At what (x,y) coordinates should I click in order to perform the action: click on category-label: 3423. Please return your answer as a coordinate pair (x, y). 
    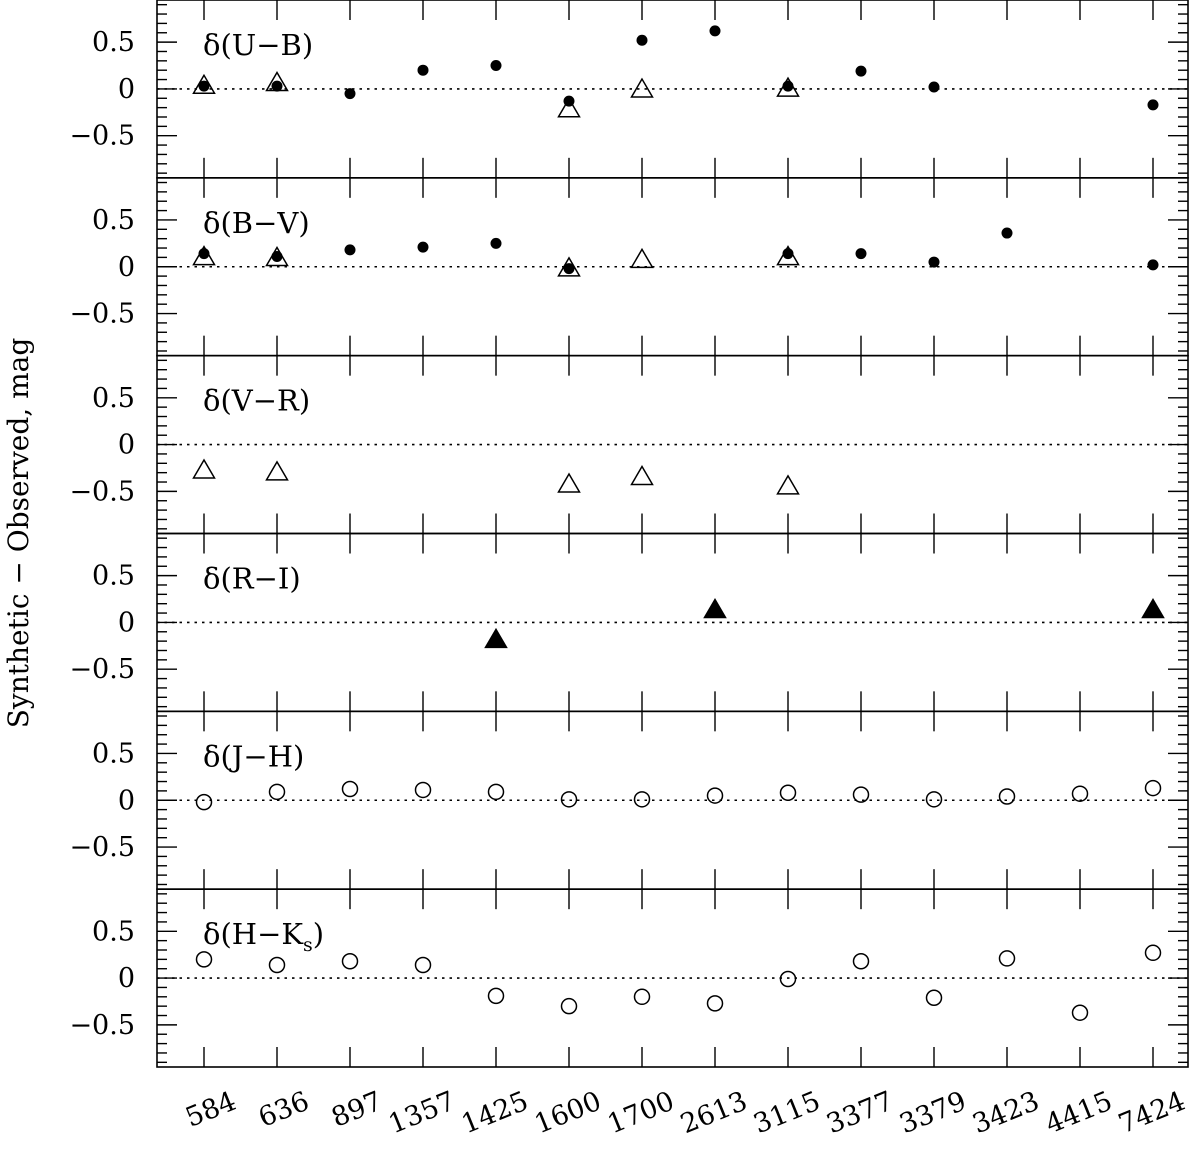
    Looking at the image, I should click on (1005, 1113).